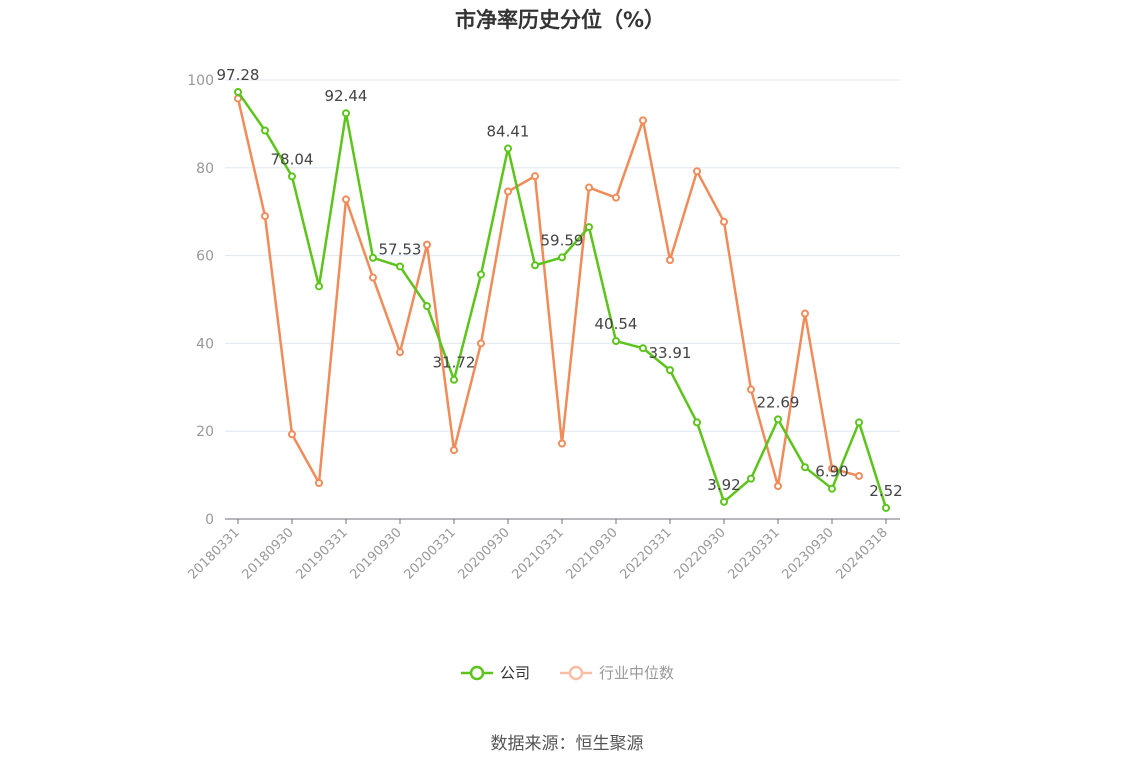 The image size is (1134, 766). I want to click on y-tick-label: 0, so click(209, 520).